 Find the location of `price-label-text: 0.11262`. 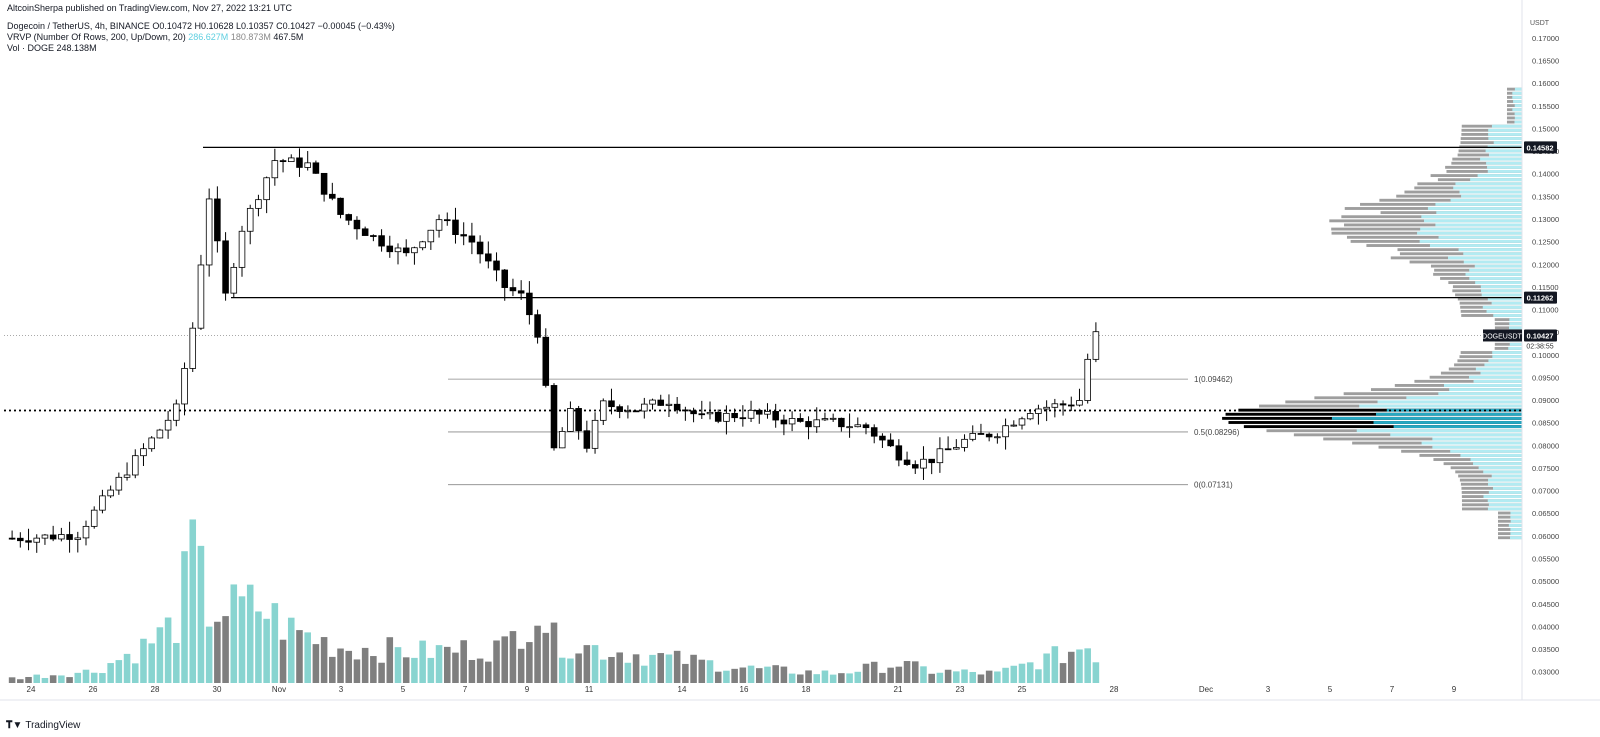

price-label-text: 0.11262 is located at coordinates (1540, 298).